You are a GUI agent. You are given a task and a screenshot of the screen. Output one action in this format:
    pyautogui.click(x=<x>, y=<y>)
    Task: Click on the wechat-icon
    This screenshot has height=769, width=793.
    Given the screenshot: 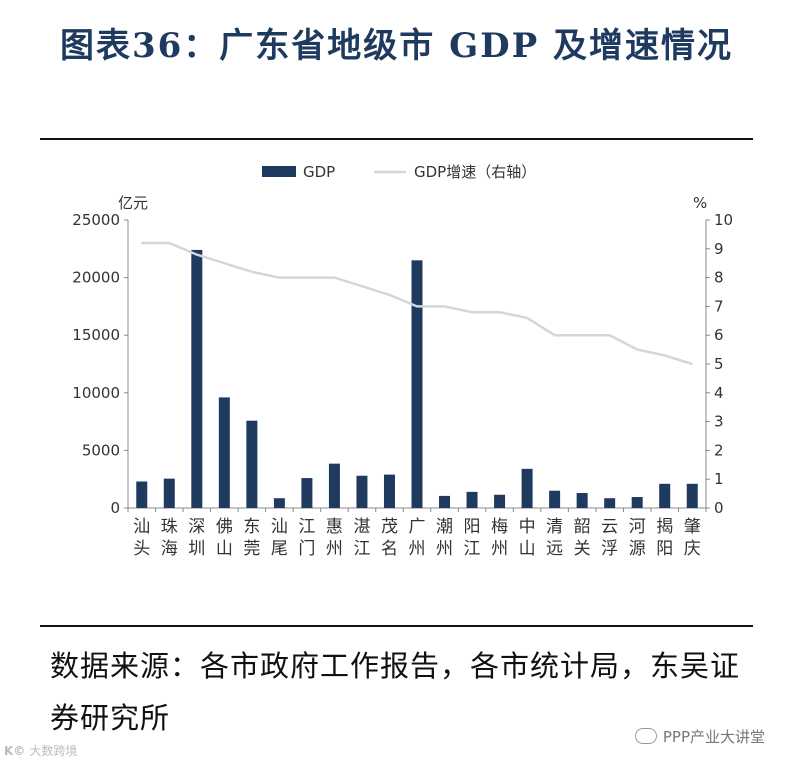 What is the action you would take?
    pyautogui.click(x=645, y=736)
    